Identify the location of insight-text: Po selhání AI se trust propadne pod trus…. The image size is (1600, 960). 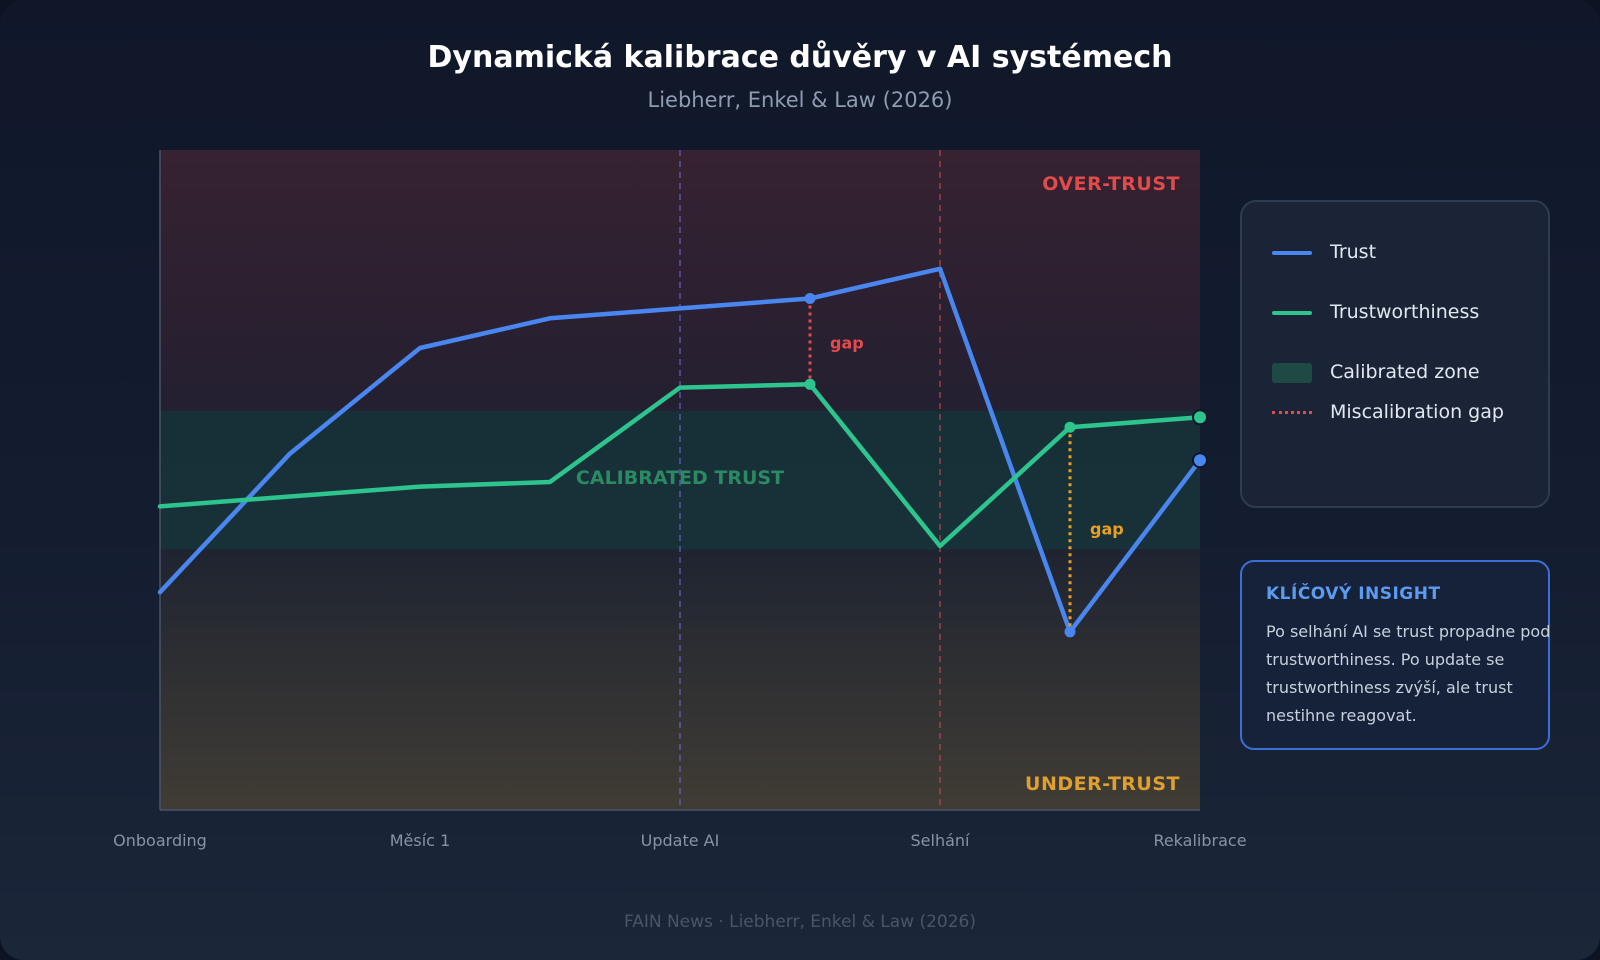
(1408, 673).